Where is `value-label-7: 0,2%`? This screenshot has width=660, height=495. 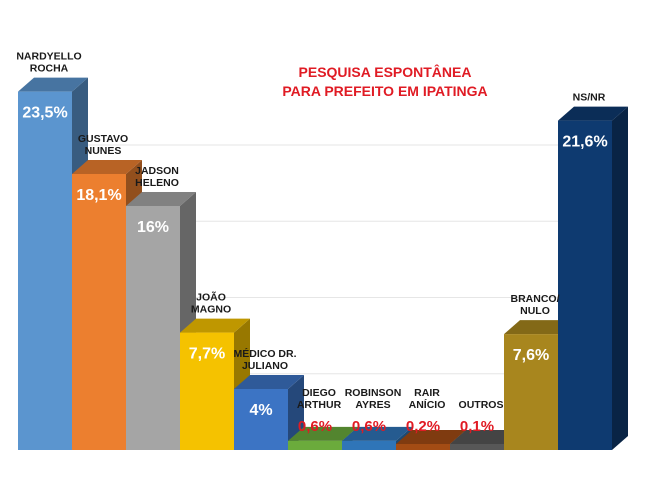
value-label-7: 0,2% is located at coordinates (423, 426).